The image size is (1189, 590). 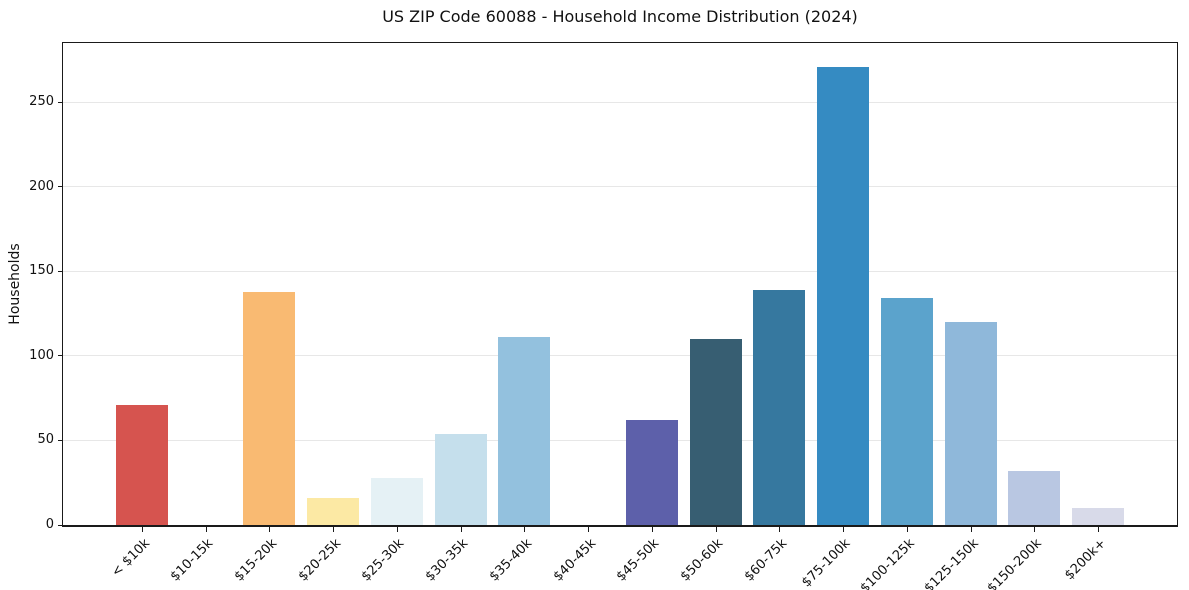 I want to click on category-slot-7: $35-40k, so click(x=521, y=313).